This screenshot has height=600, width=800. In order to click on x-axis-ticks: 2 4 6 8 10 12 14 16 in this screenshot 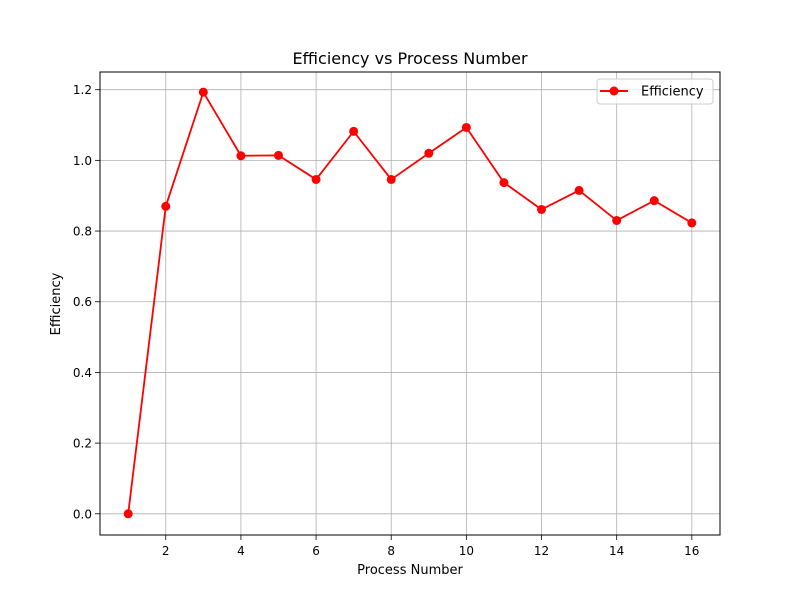, I will do `click(430, 546)`.